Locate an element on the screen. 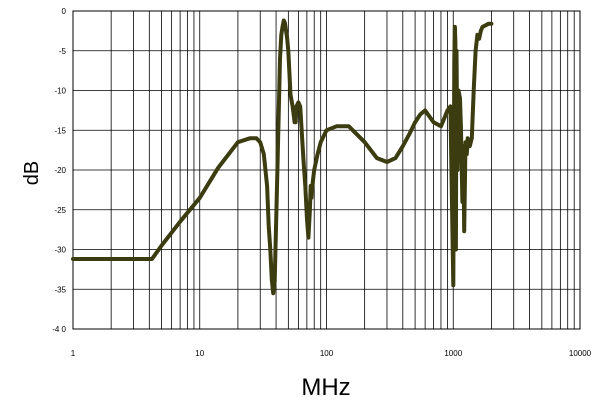 Image resolution: width=602 pixels, height=407 pixels. y-tick-label: -10 is located at coordinates (60, 91).